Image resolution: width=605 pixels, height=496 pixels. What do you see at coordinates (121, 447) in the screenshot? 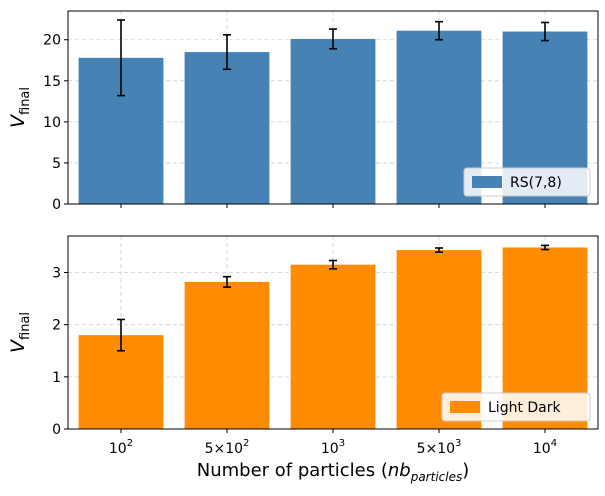
I see `x-tick-label: 10²` at bounding box center [121, 447].